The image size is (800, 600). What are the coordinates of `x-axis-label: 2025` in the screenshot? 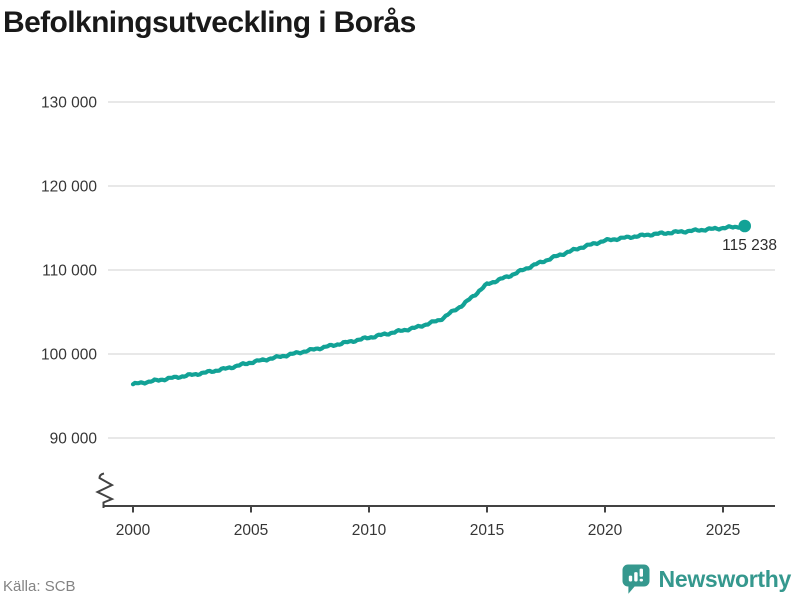 It's located at (723, 530).